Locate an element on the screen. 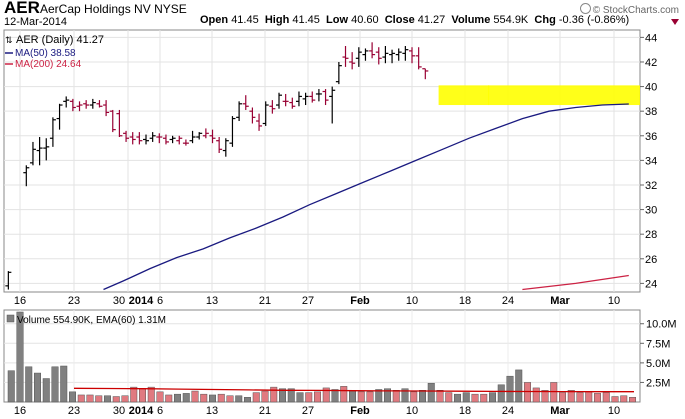 This screenshot has height=419, width=685. price-tick-label: 24 is located at coordinates (651, 284).